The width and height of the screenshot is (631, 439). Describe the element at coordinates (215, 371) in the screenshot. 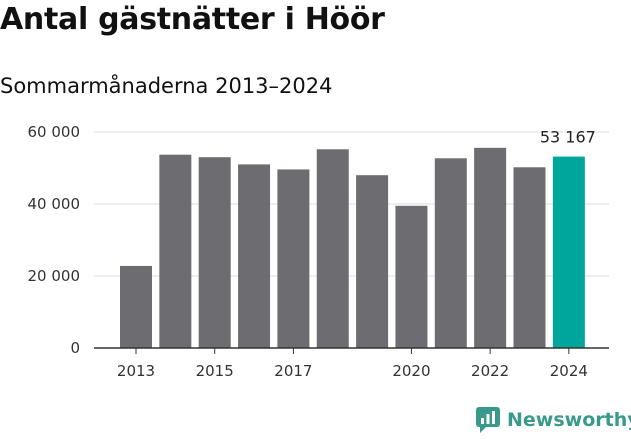

I see `x-tick-label: 2015` at that location.